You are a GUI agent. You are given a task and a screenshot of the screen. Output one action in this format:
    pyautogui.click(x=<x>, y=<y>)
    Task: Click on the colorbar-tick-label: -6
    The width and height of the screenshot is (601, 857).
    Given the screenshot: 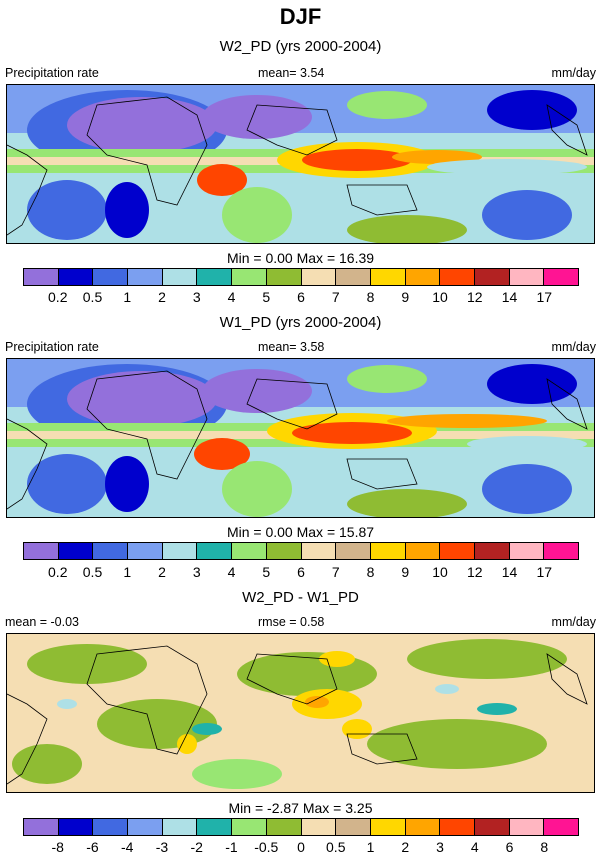 What is the action you would take?
    pyautogui.click(x=92, y=847)
    